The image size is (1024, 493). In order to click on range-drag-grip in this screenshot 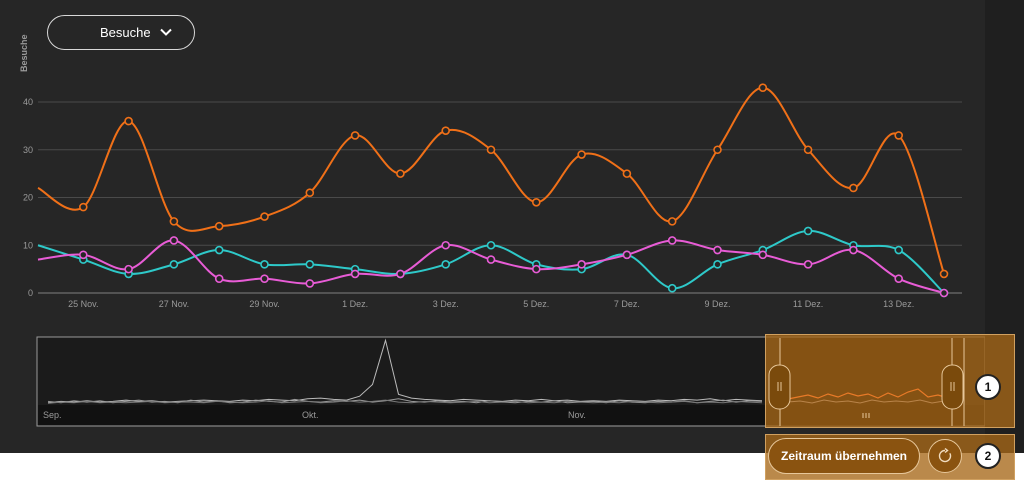, I will do `click(866, 415)`.